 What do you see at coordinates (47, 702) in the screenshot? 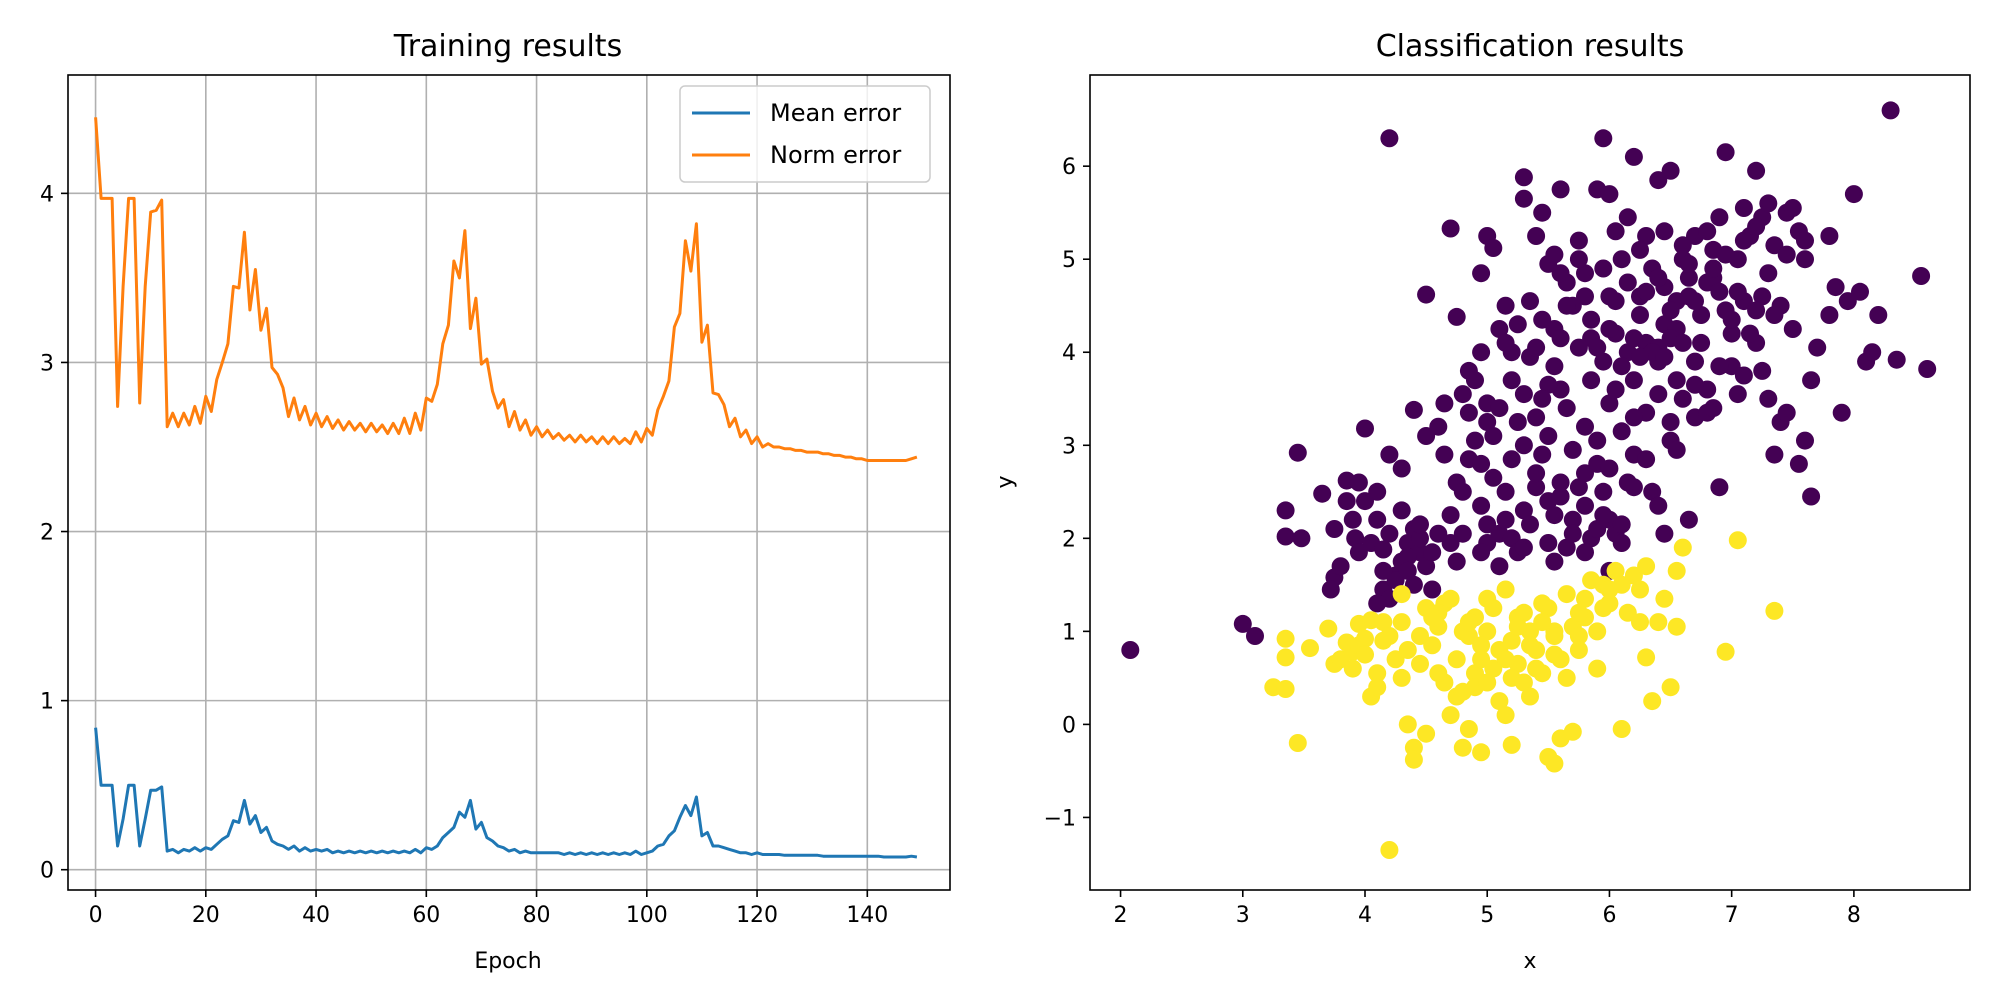
I see `y-tick-label: 1` at bounding box center [47, 702].